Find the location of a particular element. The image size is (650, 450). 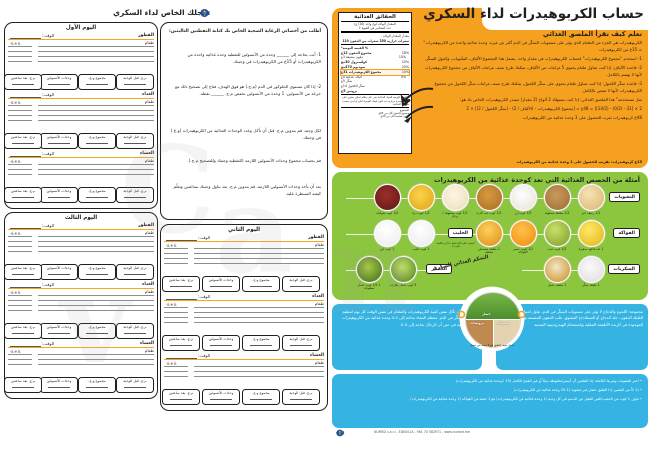

group-label-vegetables: الخضار is located at coordinates (439, 269).